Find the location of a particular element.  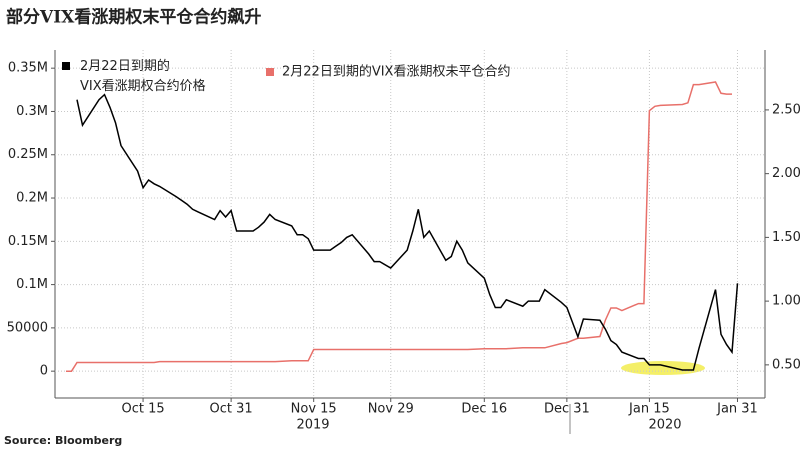

x-tick-label: Nov 29 is located at coordinates (391, 409).